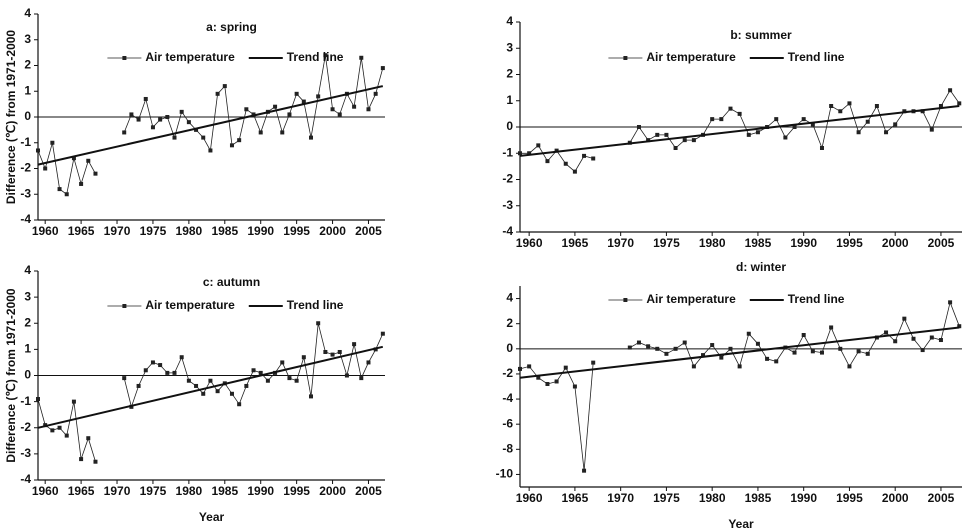 Image resolution: width=966 pixels, height=531 pixels. What do you see at coordinates (849, 243) in the screenshot?
I see `x-tick-label: 1995` at bounding box center [849, 243].